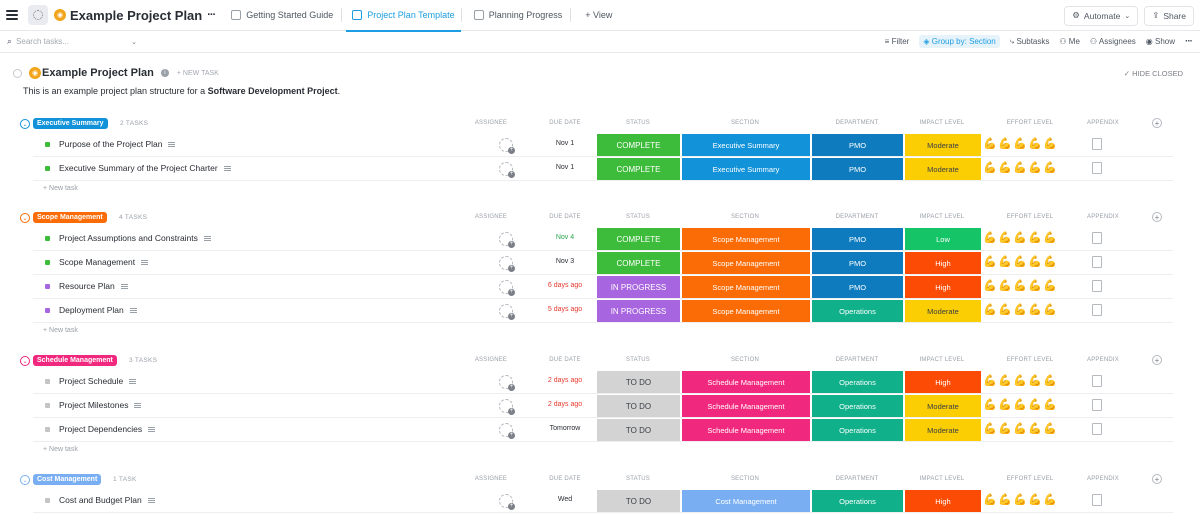 The image size is (1200, 517). I want to click on due-date: Nov 3, so click(565, 261).